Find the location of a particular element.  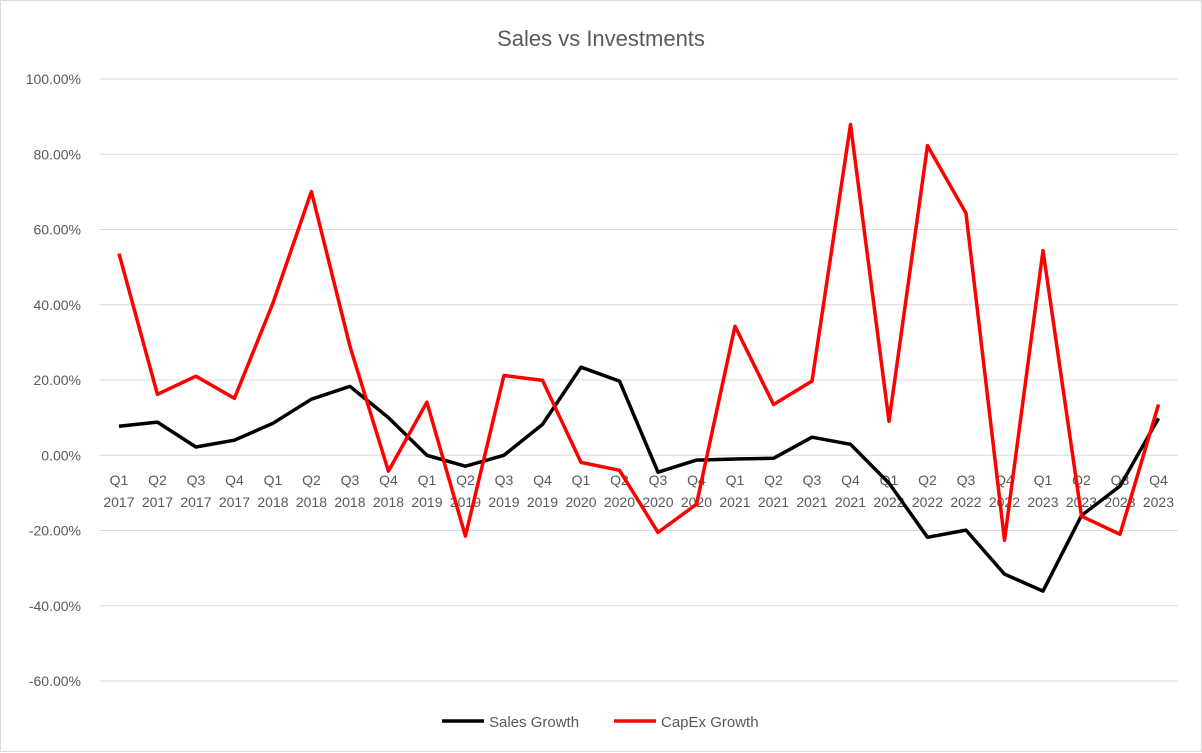

y-tick-label: 100.00% is located at coordinates (53, 79).